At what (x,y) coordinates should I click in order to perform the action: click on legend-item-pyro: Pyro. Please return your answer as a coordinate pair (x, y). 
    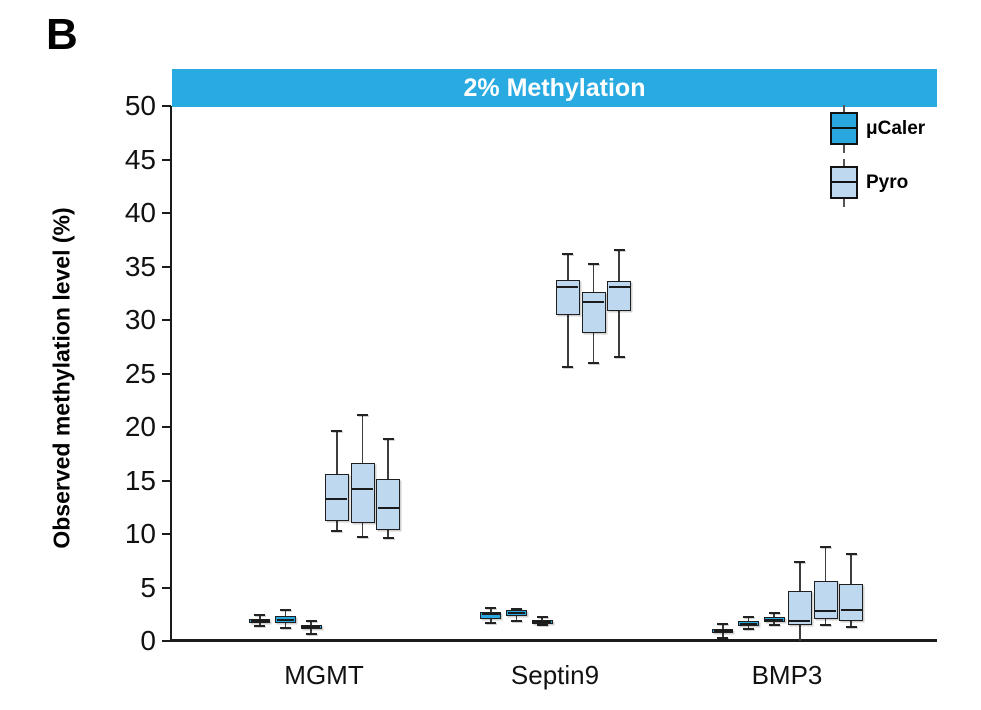
    Looking at the image, I should click on (877, 183).